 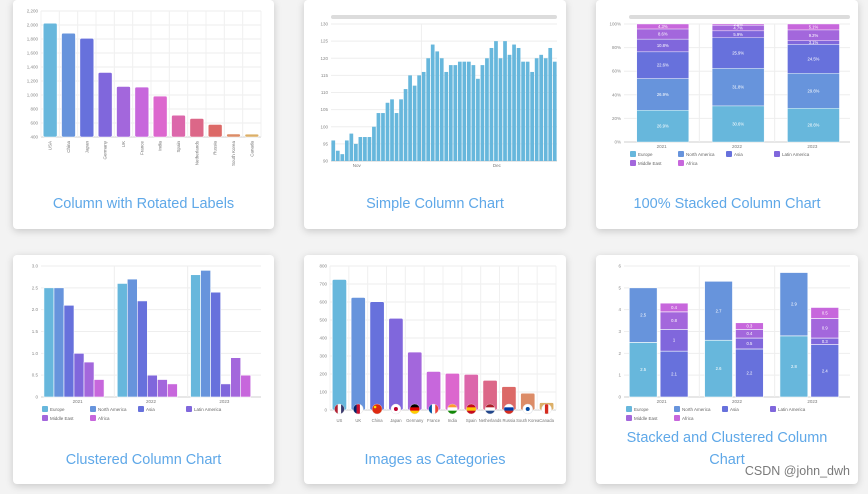 What do you see at coordinates (34, 109) in the screenshot?
I see `svg-text: 800` at bounding box center [34, 109].